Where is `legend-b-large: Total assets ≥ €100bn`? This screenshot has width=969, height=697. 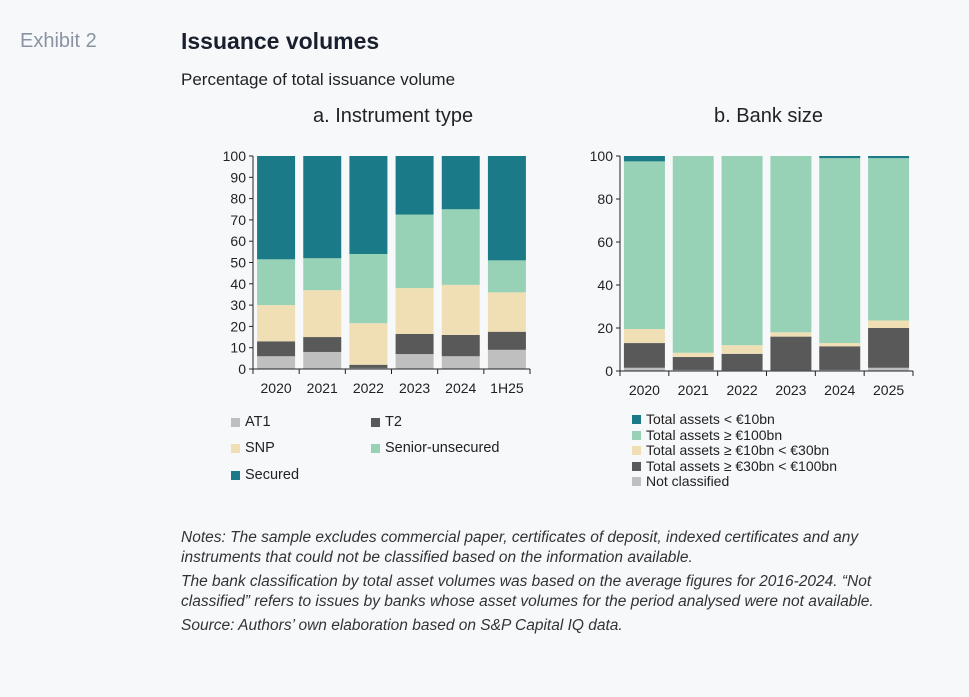 legend-b-large: Total assets ≥ €100bn is located at coordinates (734, 435).